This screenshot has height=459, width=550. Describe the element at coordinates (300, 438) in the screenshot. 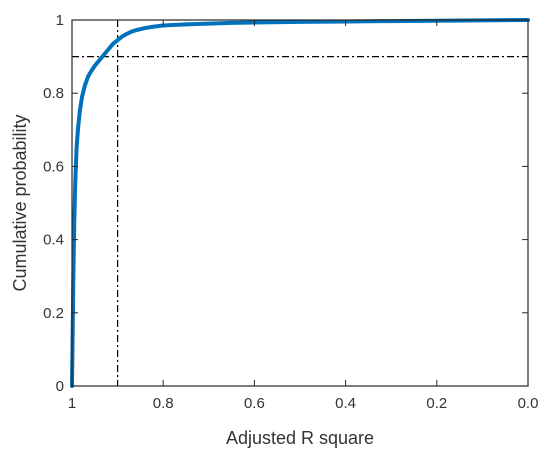

I see `x-axis-title: Adjusted R square` at that location.